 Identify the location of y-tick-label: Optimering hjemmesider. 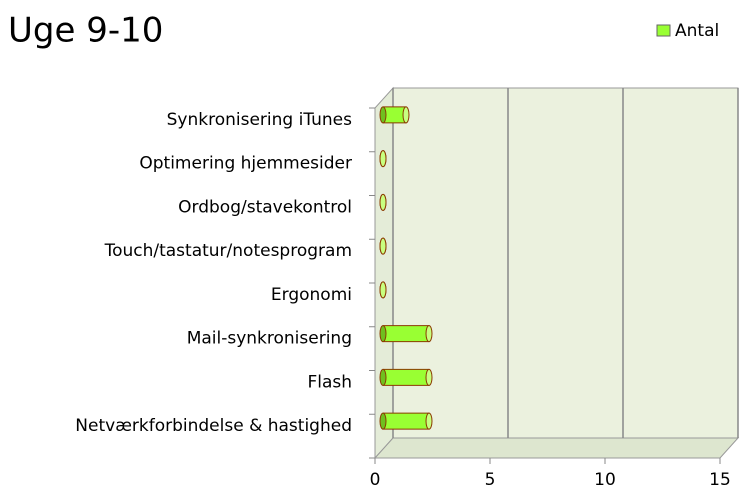
(245, 164).